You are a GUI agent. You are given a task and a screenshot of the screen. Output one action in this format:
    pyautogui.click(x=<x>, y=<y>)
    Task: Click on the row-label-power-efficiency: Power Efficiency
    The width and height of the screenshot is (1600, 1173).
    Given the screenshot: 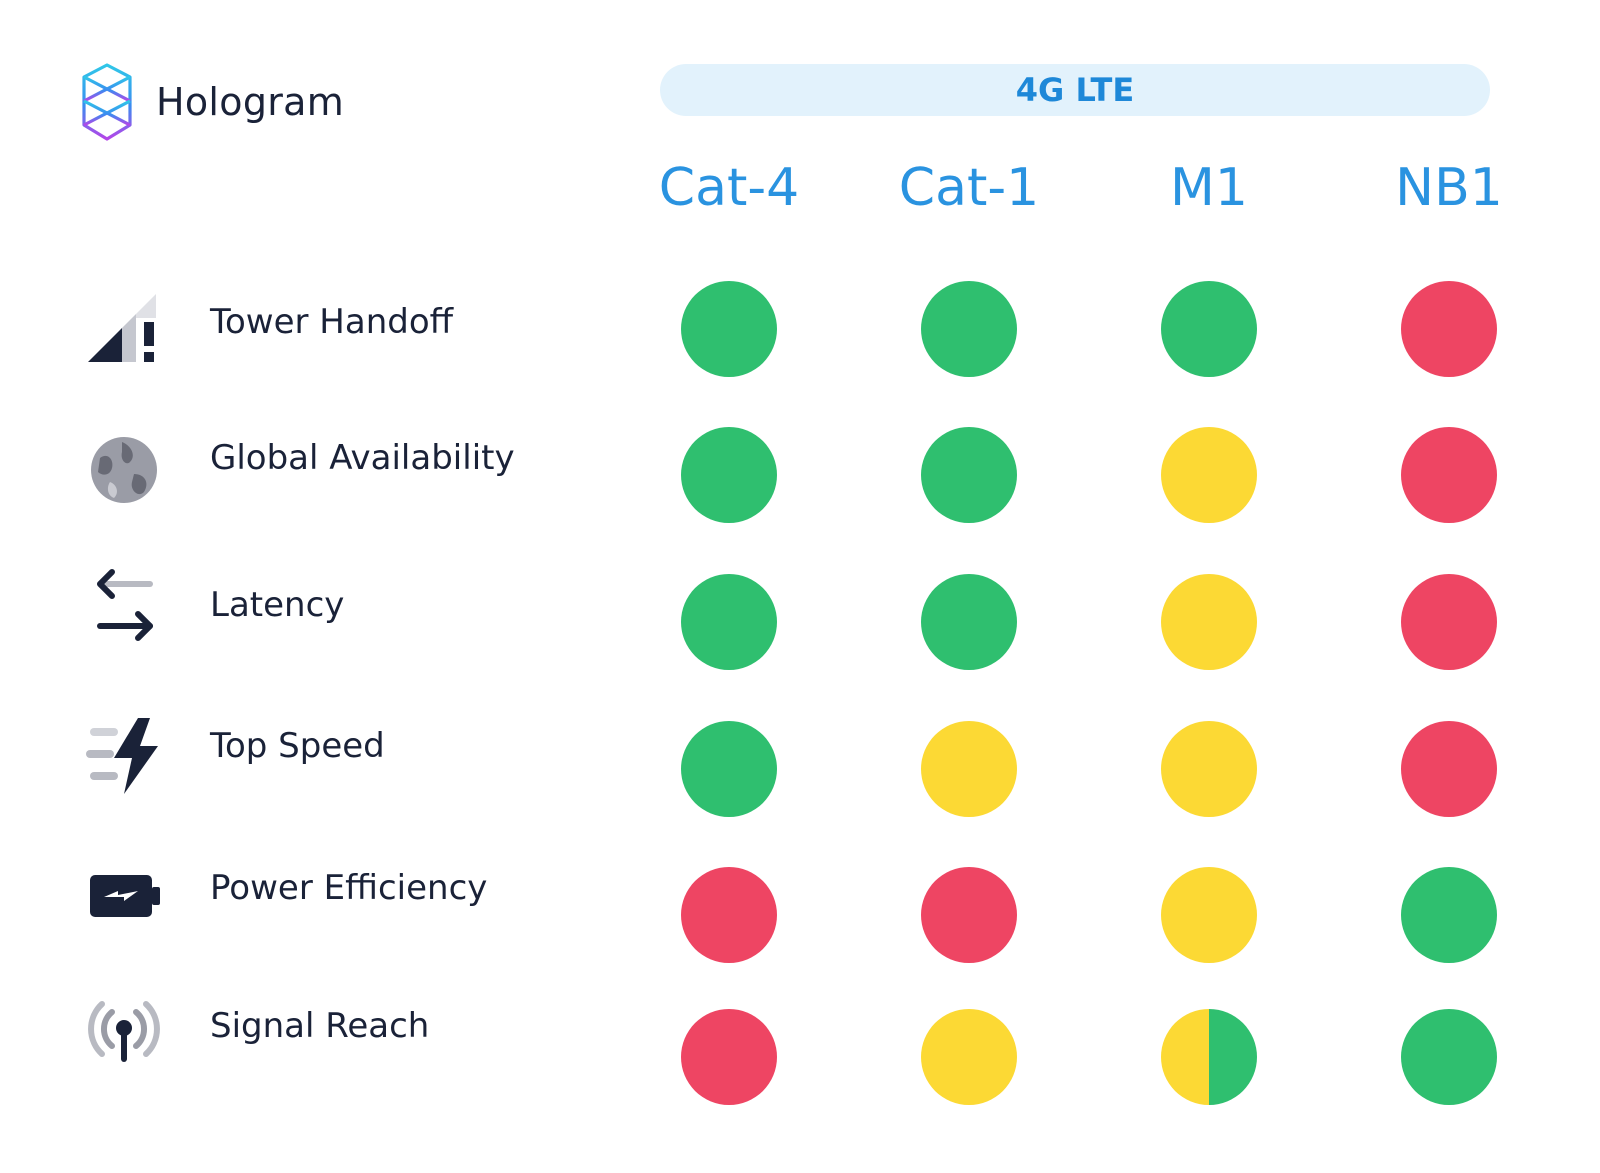 What is the action you would take?
    pyautogui.click(x=349, y=888)
    